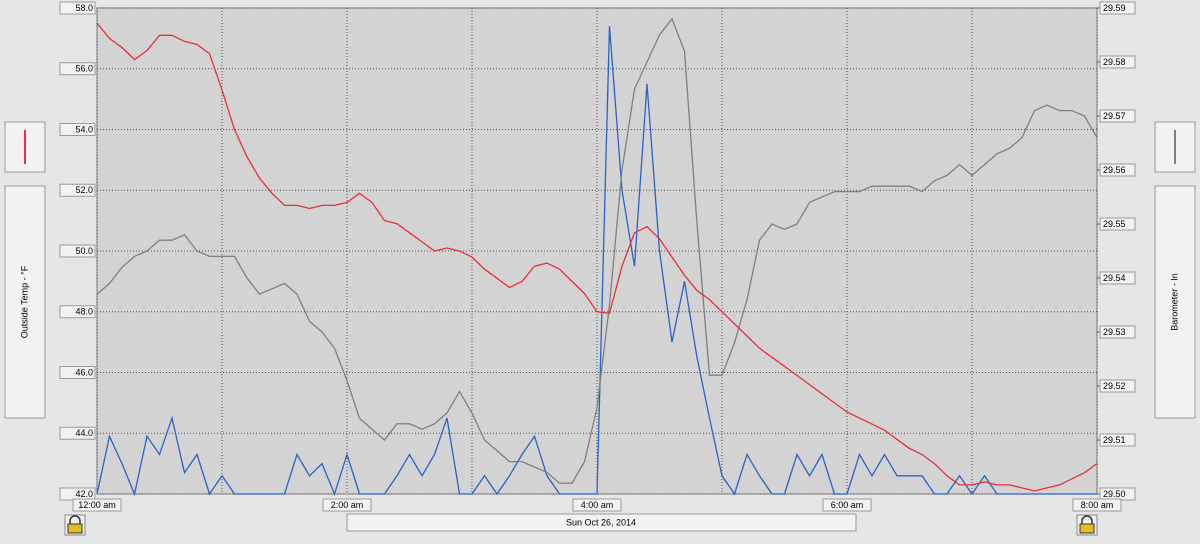 This screenshot has height=544, width=1200. I want to click on y-tick-label: 58.0, so click(84, 8).